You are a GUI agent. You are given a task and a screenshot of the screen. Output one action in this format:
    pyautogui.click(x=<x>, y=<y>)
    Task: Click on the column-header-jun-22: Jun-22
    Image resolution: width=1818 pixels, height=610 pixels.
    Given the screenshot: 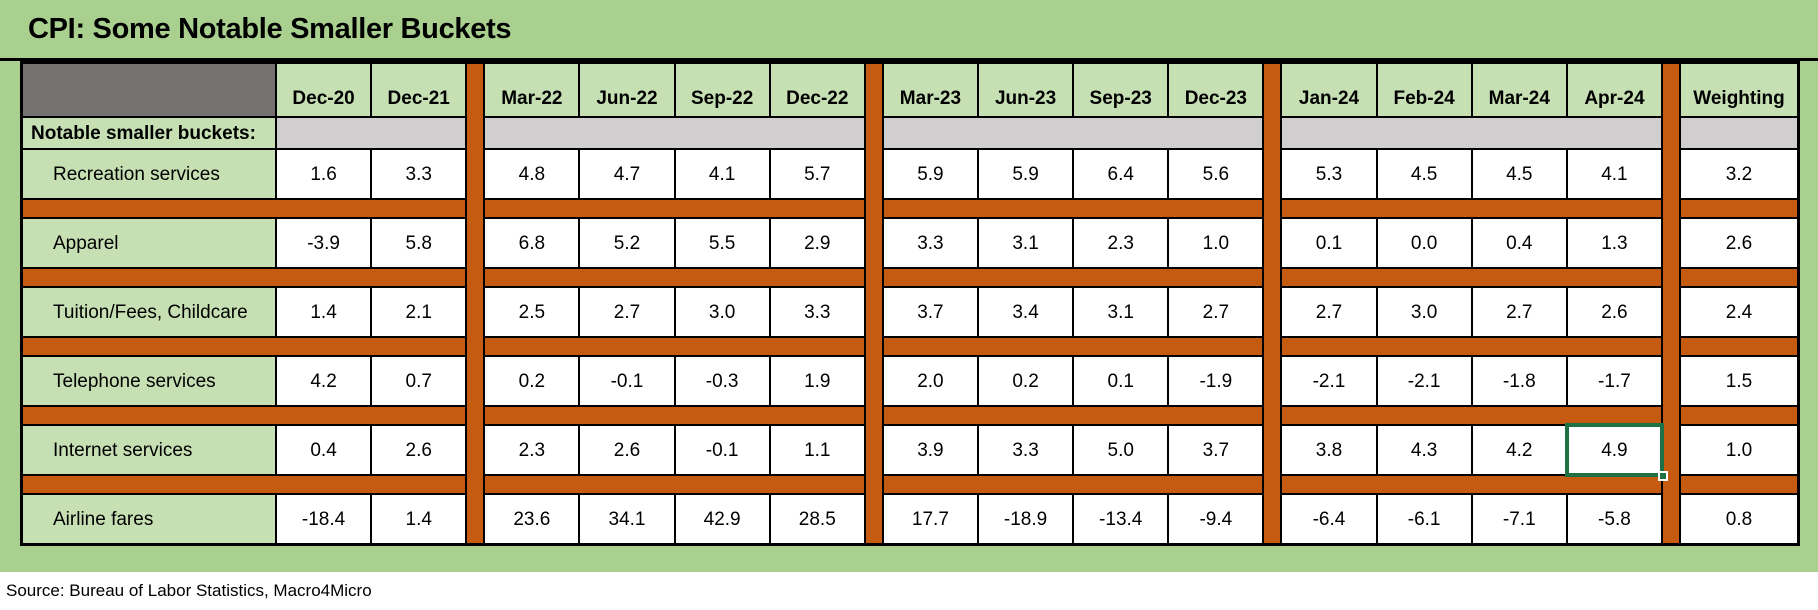 What is the action you would take?
    pyautogui.click(x=627, y=90)
    